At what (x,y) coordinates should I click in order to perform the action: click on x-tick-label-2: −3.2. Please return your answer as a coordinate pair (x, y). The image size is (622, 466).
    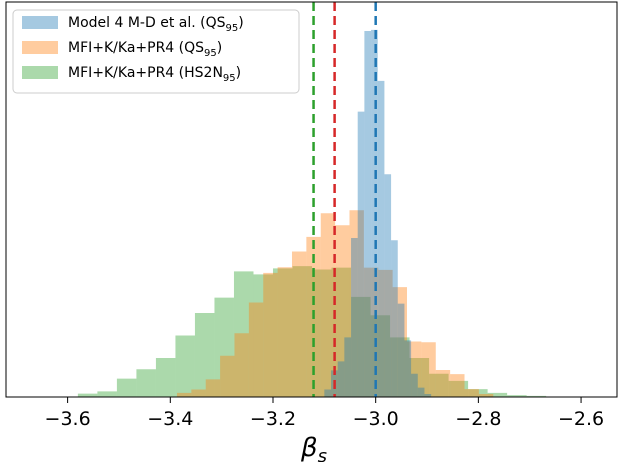
    Looking at the image, I should click on (273, 419).